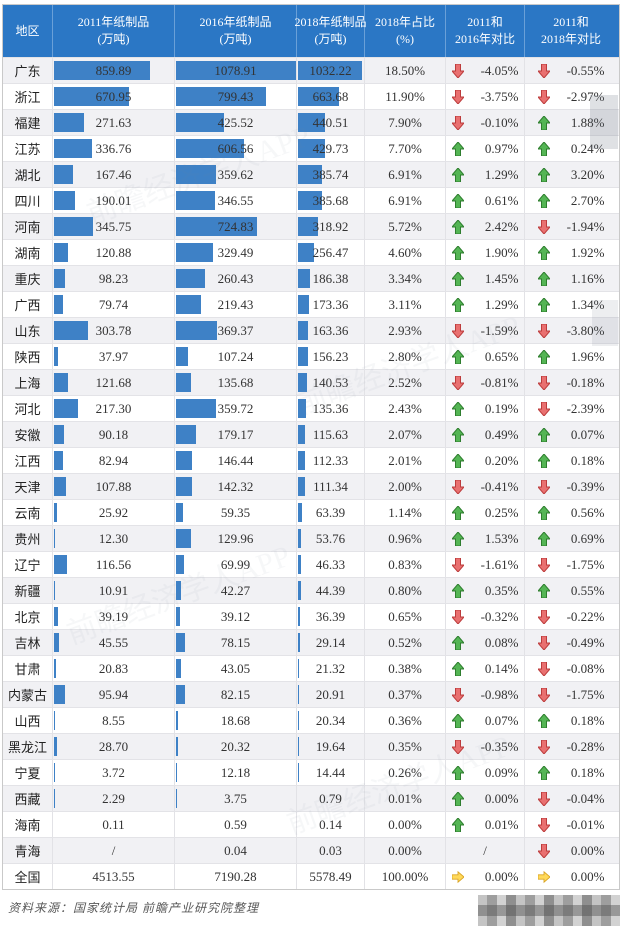 The height and width of the screenshot is (926, 620). What do you see at coordinates (405, 330) in the screenshot?
I see `share-cell: 2.93%` at bounding box center [405, 330].